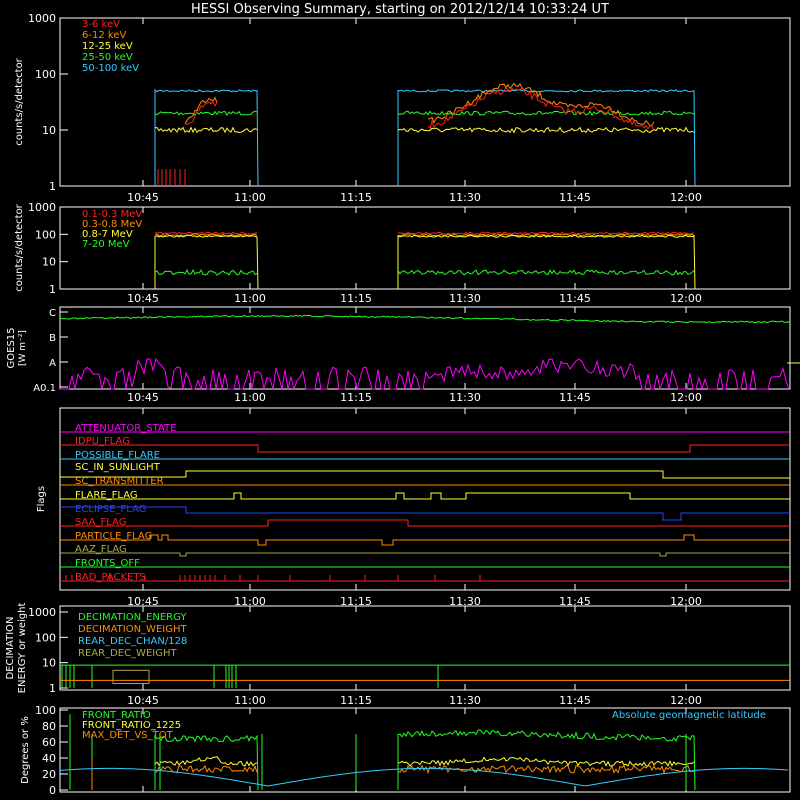 The image size is (800, 800). What do you see at coordinates (546, 138) in the screenshot?
I see `series-50-100kev` at bounding box center [546, 138].